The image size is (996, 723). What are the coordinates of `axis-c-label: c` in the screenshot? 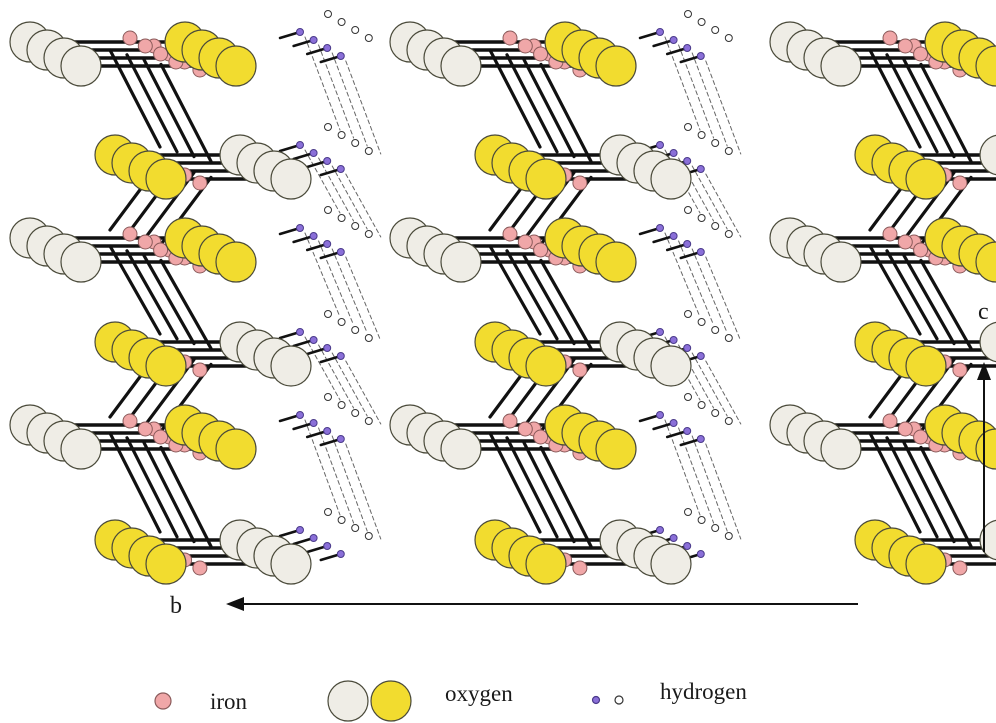 It's located at (983, 312).